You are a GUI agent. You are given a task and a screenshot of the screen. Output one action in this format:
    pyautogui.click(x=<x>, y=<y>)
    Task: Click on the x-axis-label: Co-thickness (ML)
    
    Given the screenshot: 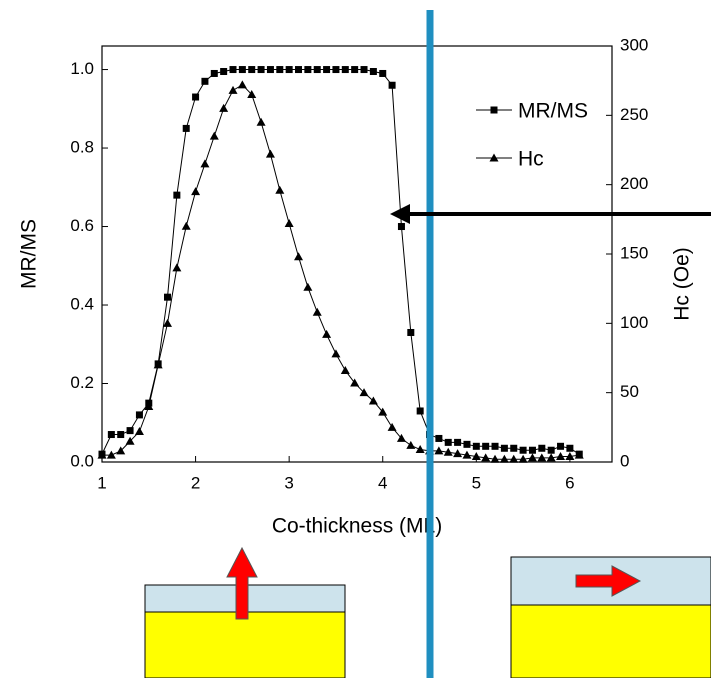 What is the action you would take?
    pyautogui.click(x=357, y=526)
    